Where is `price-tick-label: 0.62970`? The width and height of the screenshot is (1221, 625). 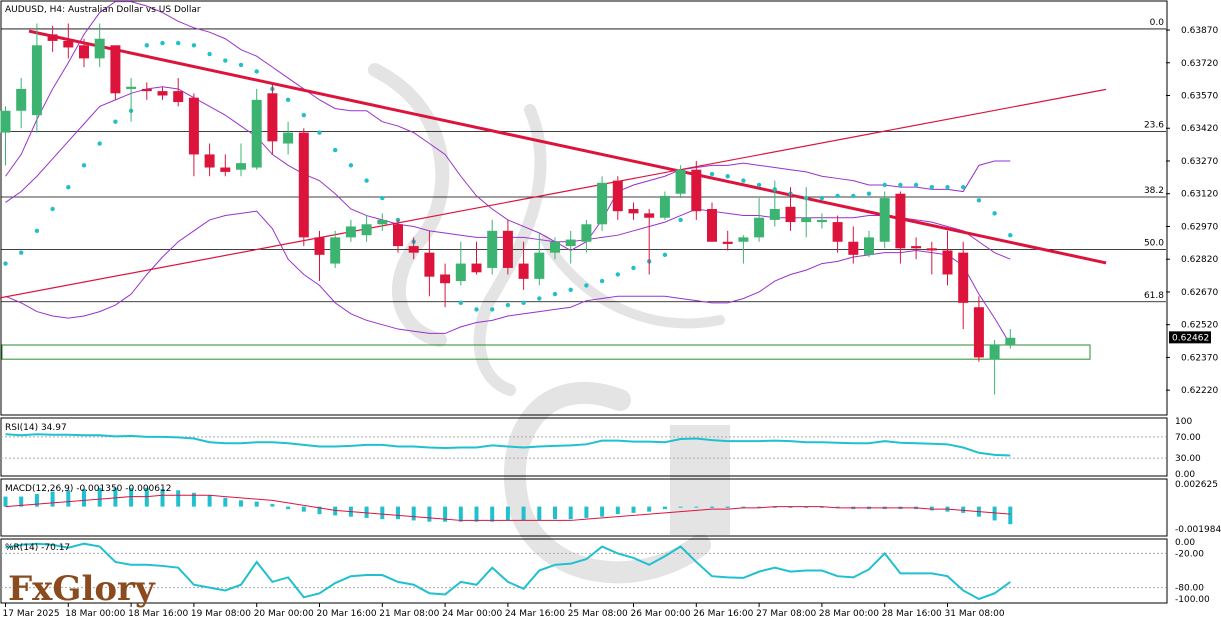
price-tick-label: 0.62970 is located at coordinates (1199, 227).